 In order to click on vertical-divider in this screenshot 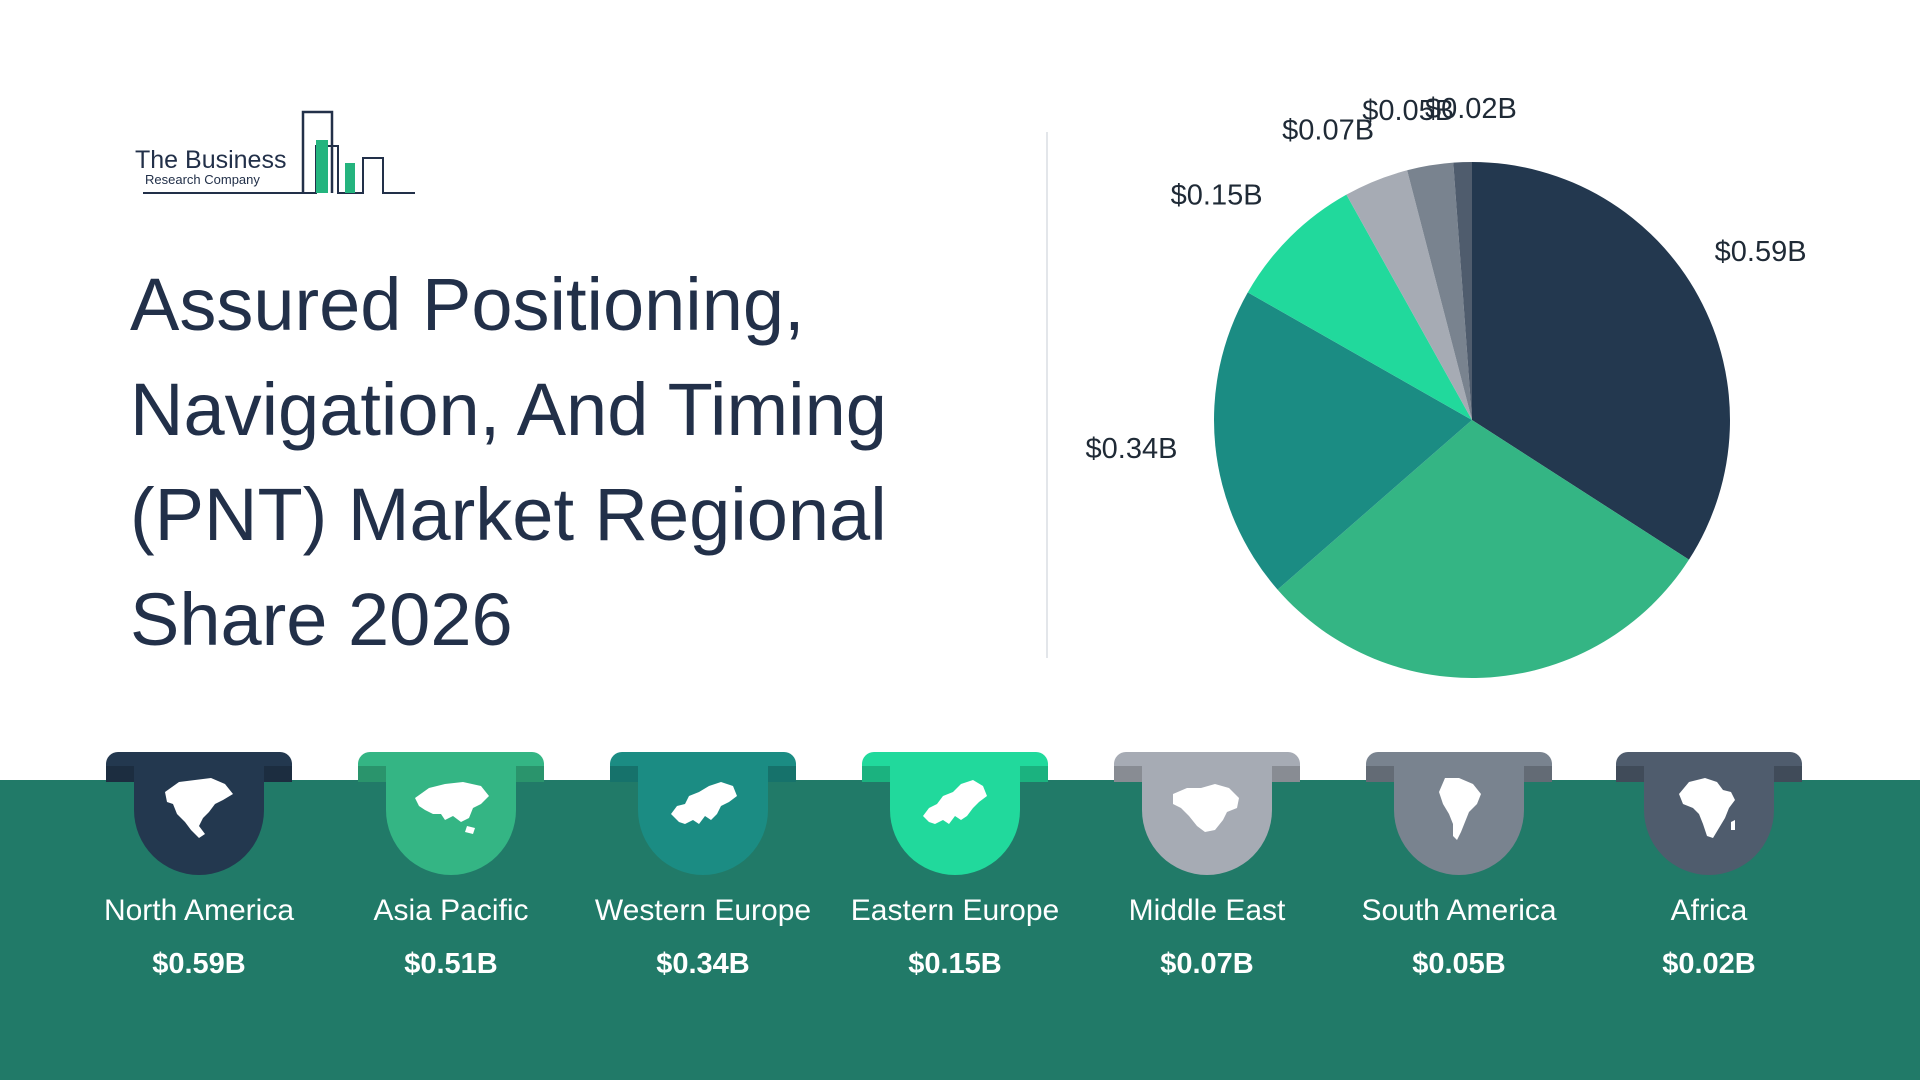, I will do `click(1047, 395)`.